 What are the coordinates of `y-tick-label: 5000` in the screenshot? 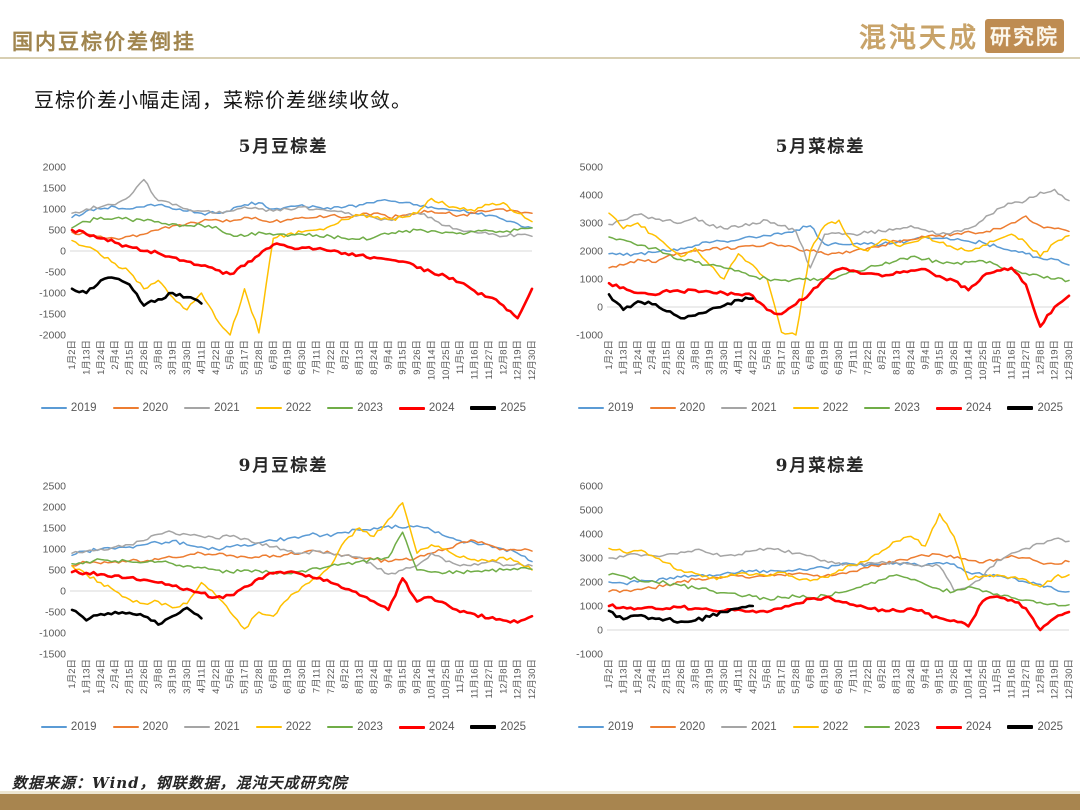 It's located at (592, 168).